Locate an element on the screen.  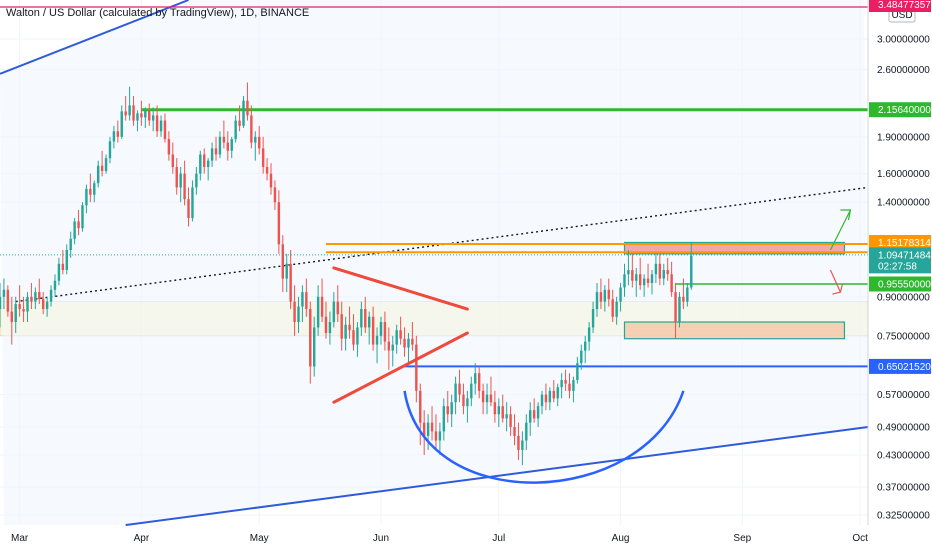
price-label-value: 3.48477357 is located at coordinates (904, 5).